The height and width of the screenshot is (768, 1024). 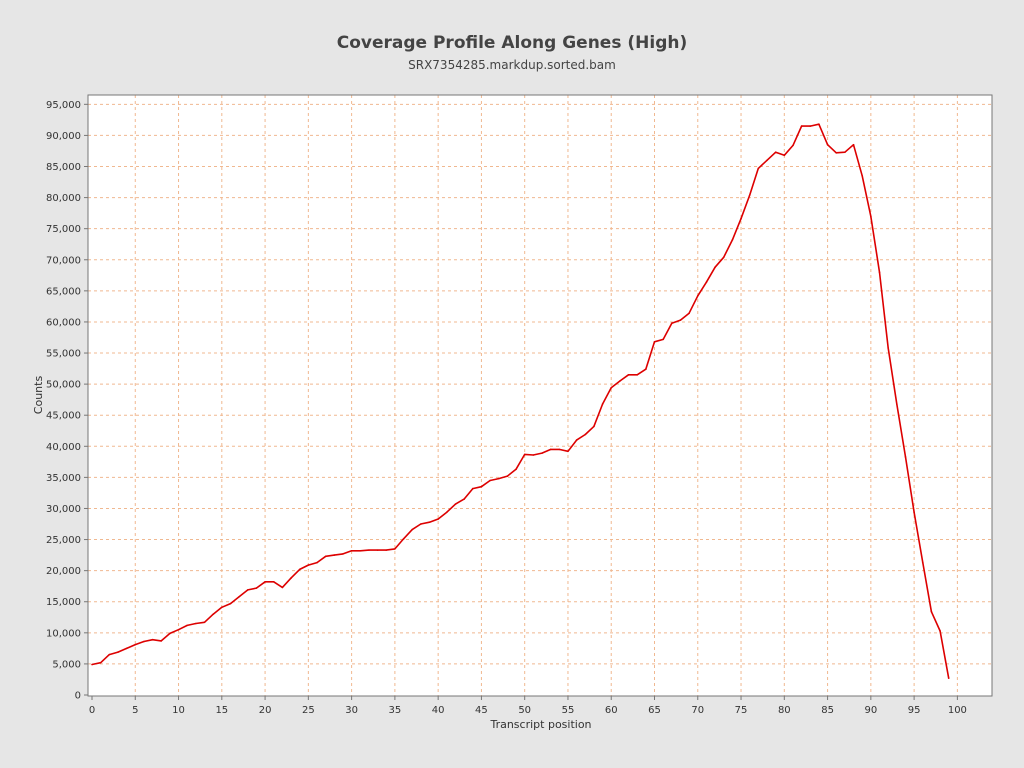 What do you see at coordinates (265, 710) in the screenshot?
I see `x-tick-label: 20` at bounding box center [265, 710].